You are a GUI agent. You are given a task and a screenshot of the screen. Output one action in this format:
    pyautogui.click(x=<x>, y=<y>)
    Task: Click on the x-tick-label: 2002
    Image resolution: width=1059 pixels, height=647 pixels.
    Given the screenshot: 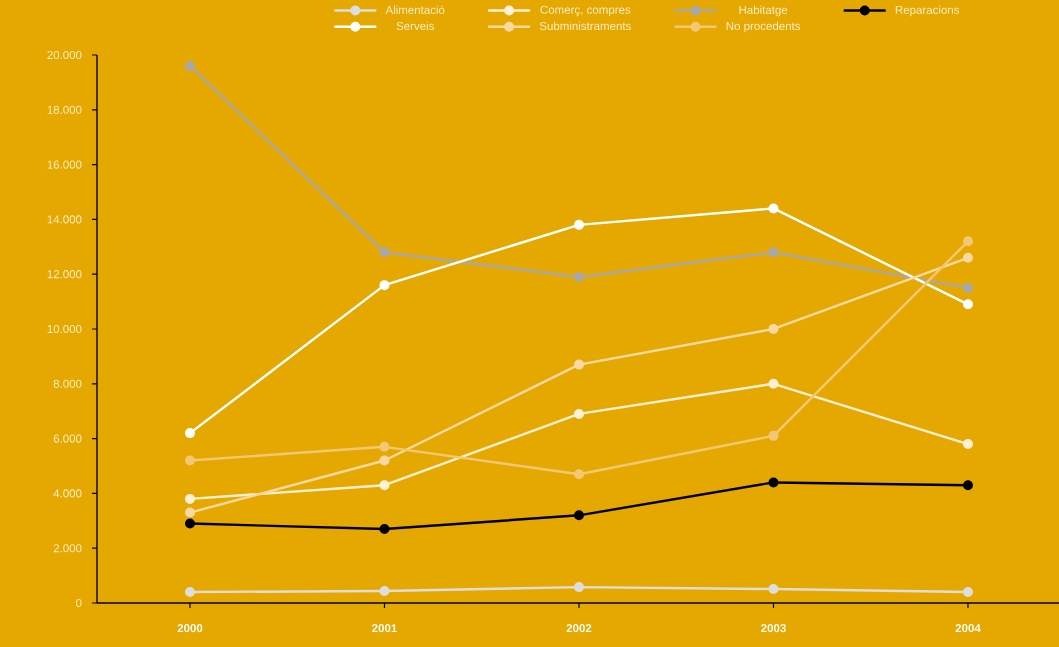 What is the action you would take?
    pyautogui.click(x=579, y=628)
    